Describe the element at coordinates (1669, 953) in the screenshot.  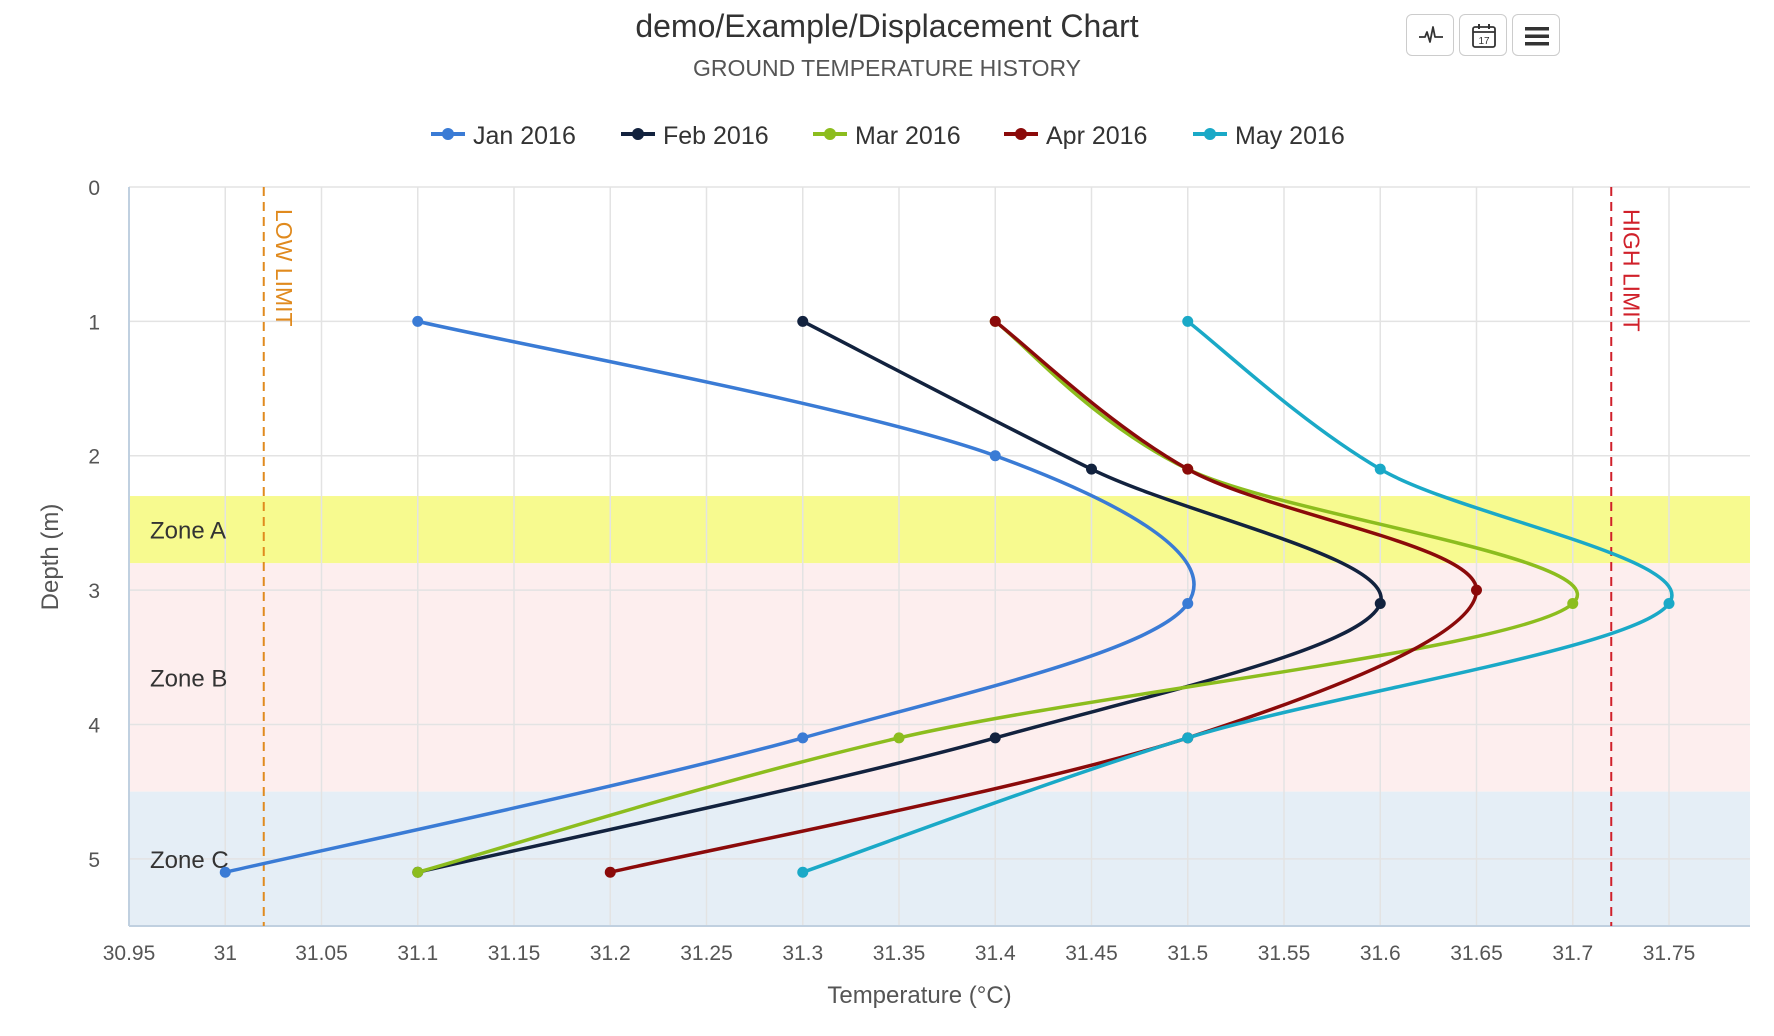
I see `x-tick-label: 31.75` at that location.